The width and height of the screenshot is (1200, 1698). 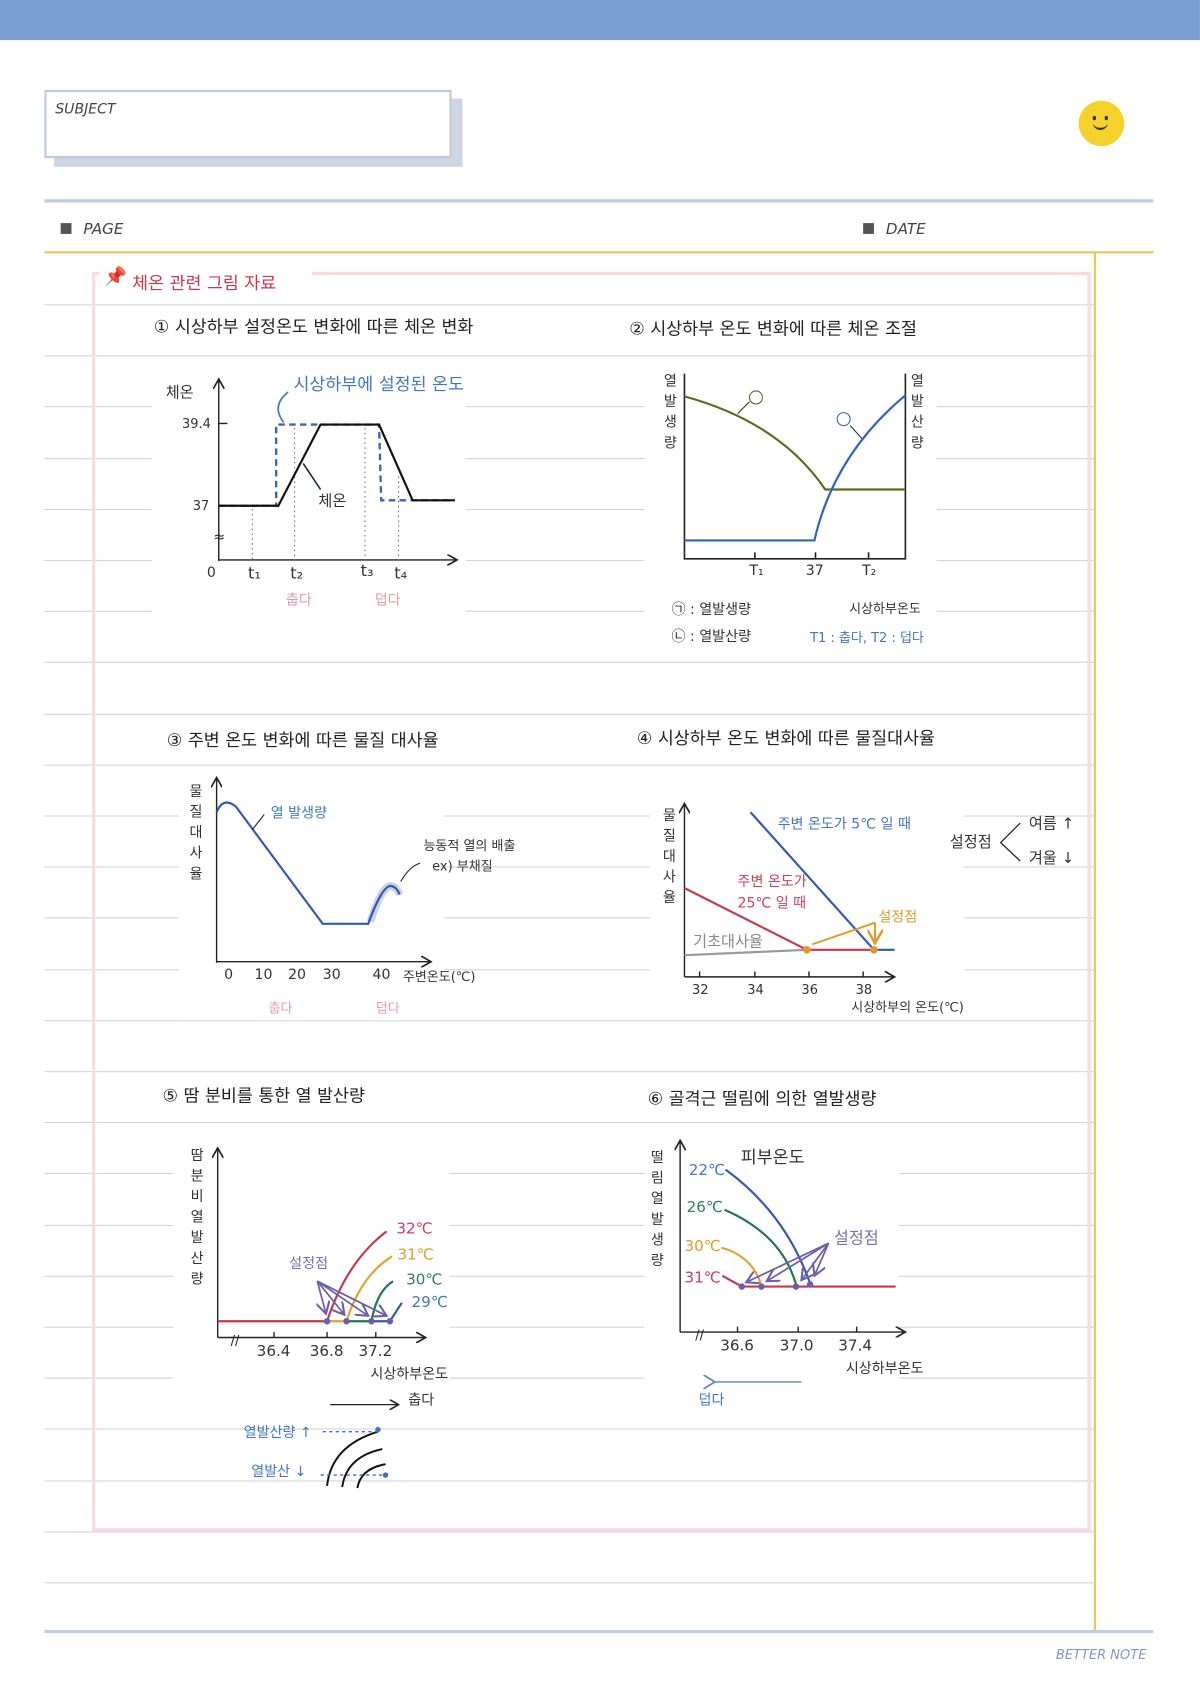 I want to click on chart6-series-label: 22℃, so click(x=707, y=1171).